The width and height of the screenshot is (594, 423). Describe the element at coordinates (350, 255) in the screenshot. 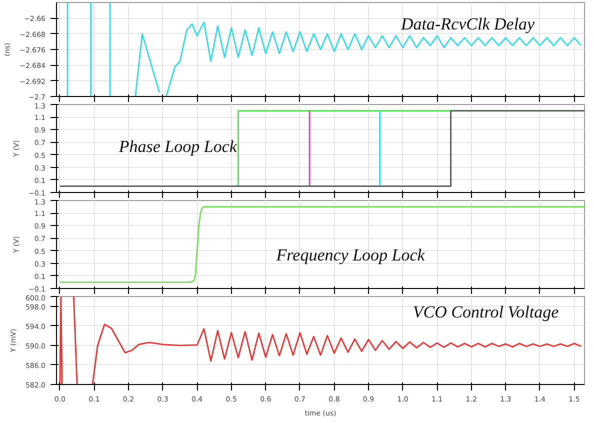

I see `text: Frequency Loop Lock` at that location.